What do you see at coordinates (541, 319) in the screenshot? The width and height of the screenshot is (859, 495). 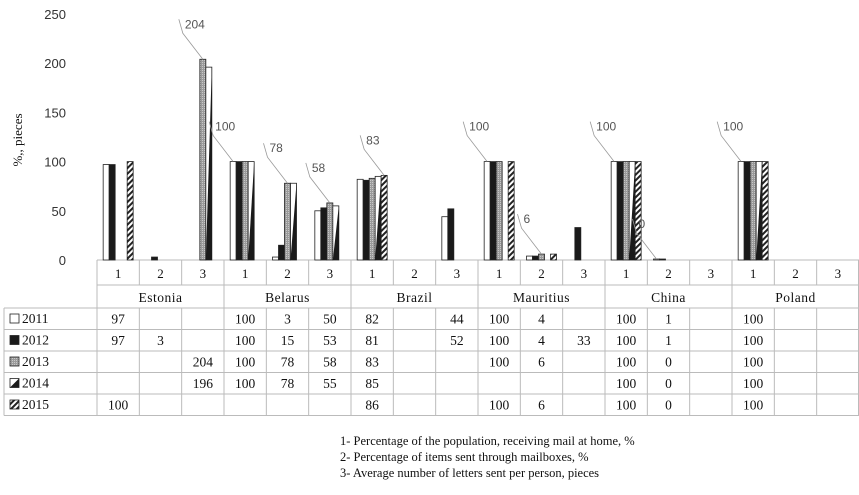 I see `table-cell: 4` at bounding box center [541, 319].